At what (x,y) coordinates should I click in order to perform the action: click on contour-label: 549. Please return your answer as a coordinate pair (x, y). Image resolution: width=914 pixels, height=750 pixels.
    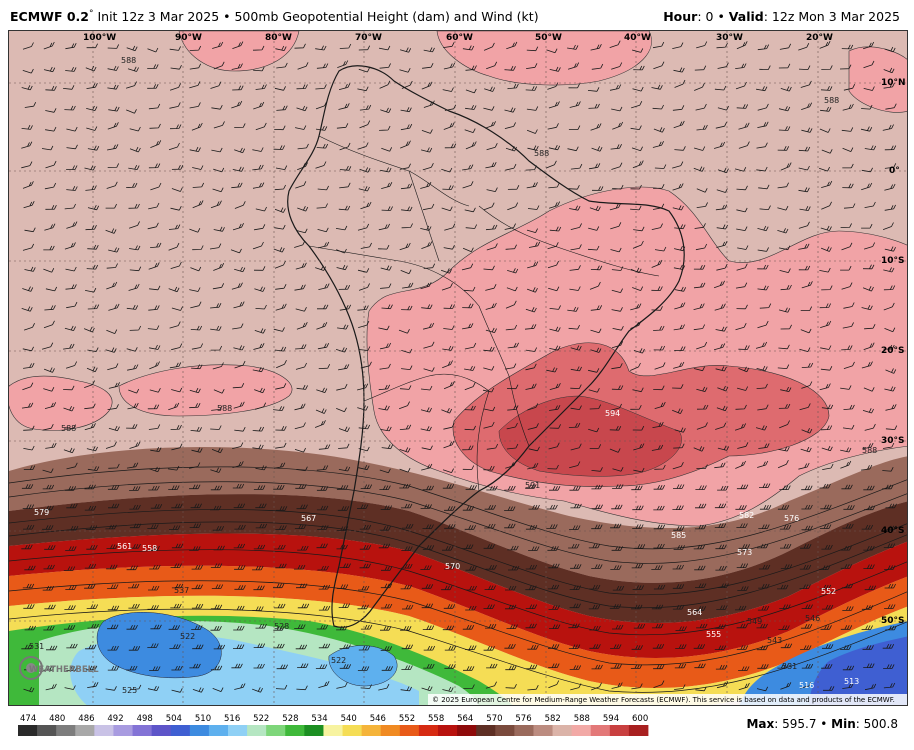
    Looking at the image, I should click on (754, 621).